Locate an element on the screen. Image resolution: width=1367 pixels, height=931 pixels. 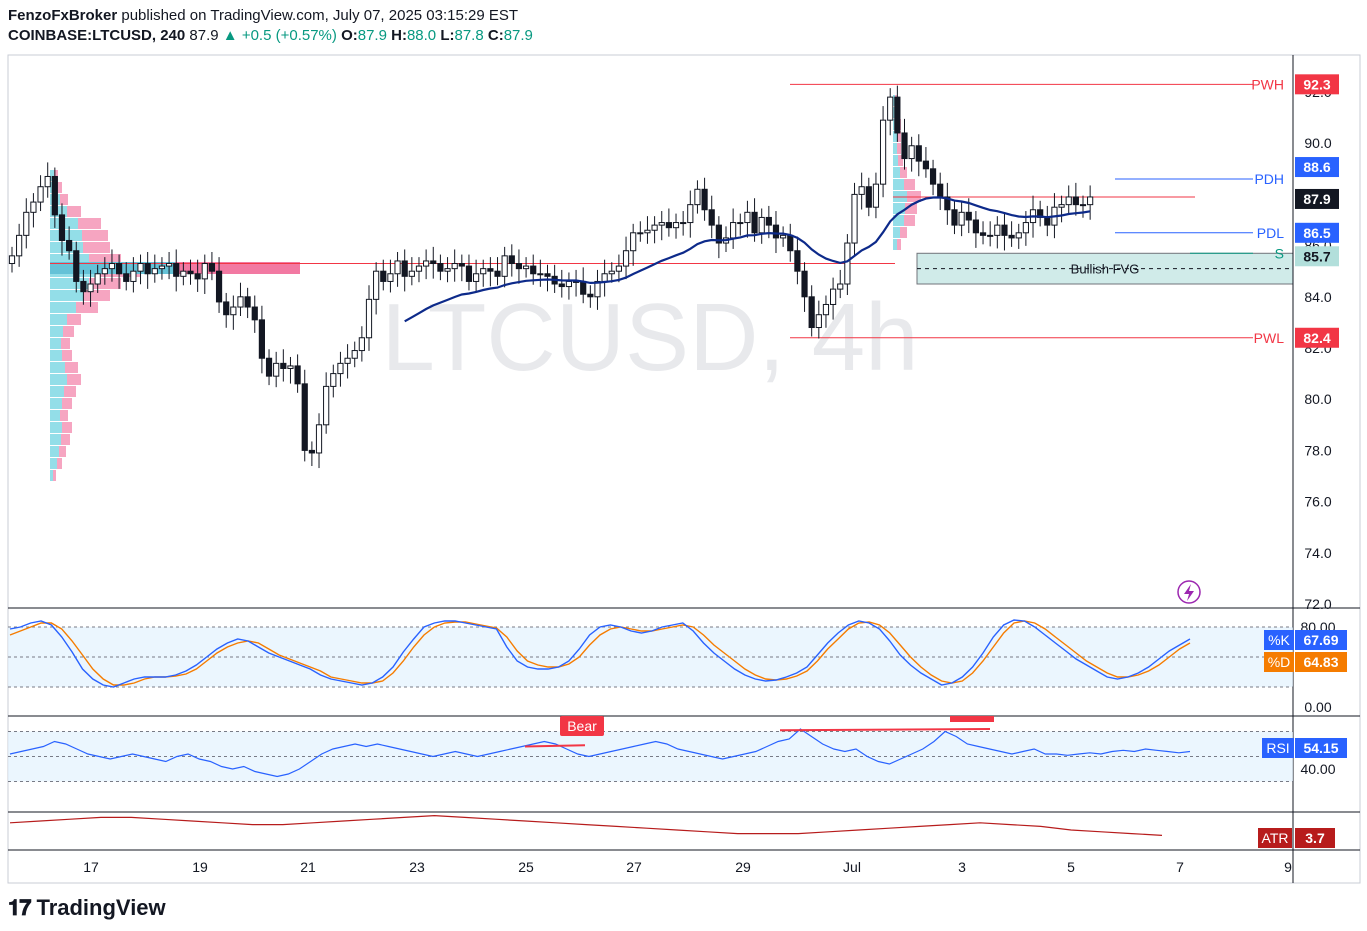
level-value-badge-text: 88.6 is located at coordinates (1316, 167).